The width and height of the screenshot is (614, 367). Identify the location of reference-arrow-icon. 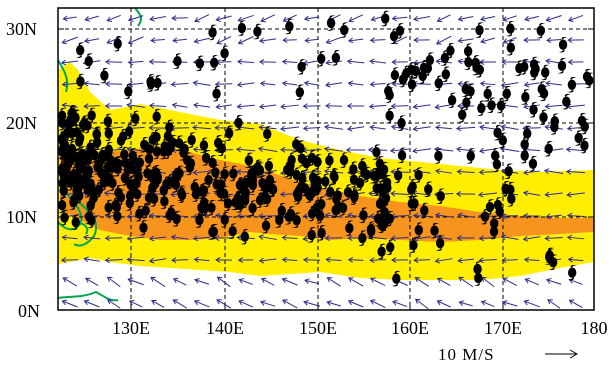
(562, 354).